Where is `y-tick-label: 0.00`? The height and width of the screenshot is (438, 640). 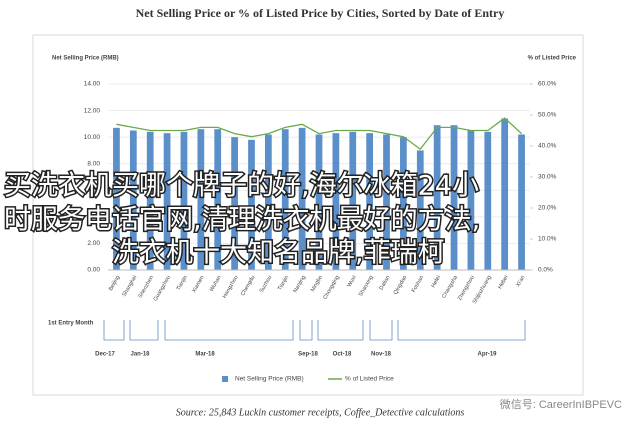
y-tick-label: 0.00 is located at coordinates (93, 270).